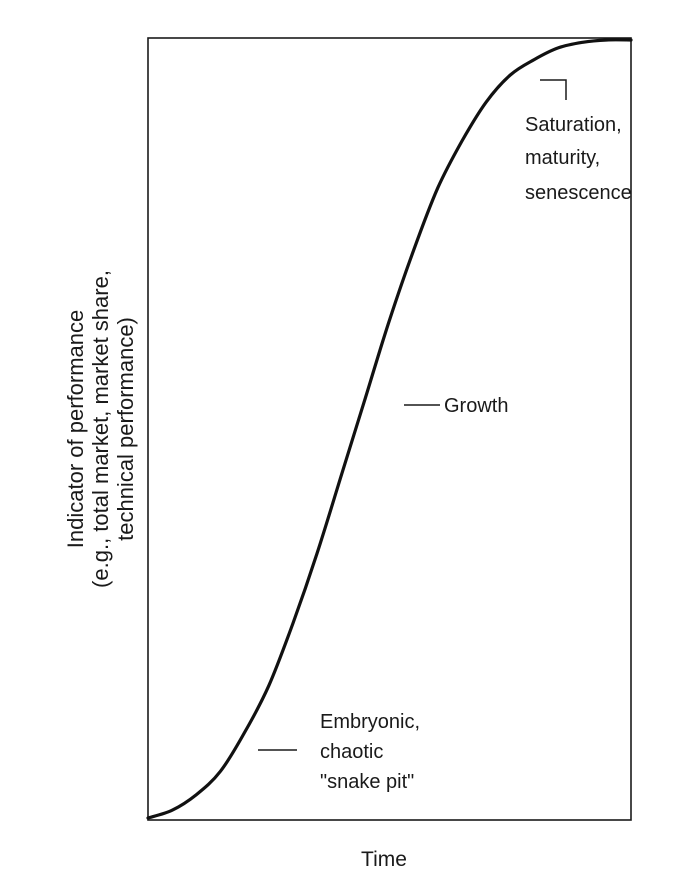 This screenshot has width=700, height=896. Describe the element at coordinates (370, 722) in the screenshot. I see `annotation-embryonic-line-1: Embryonic,` at that location.